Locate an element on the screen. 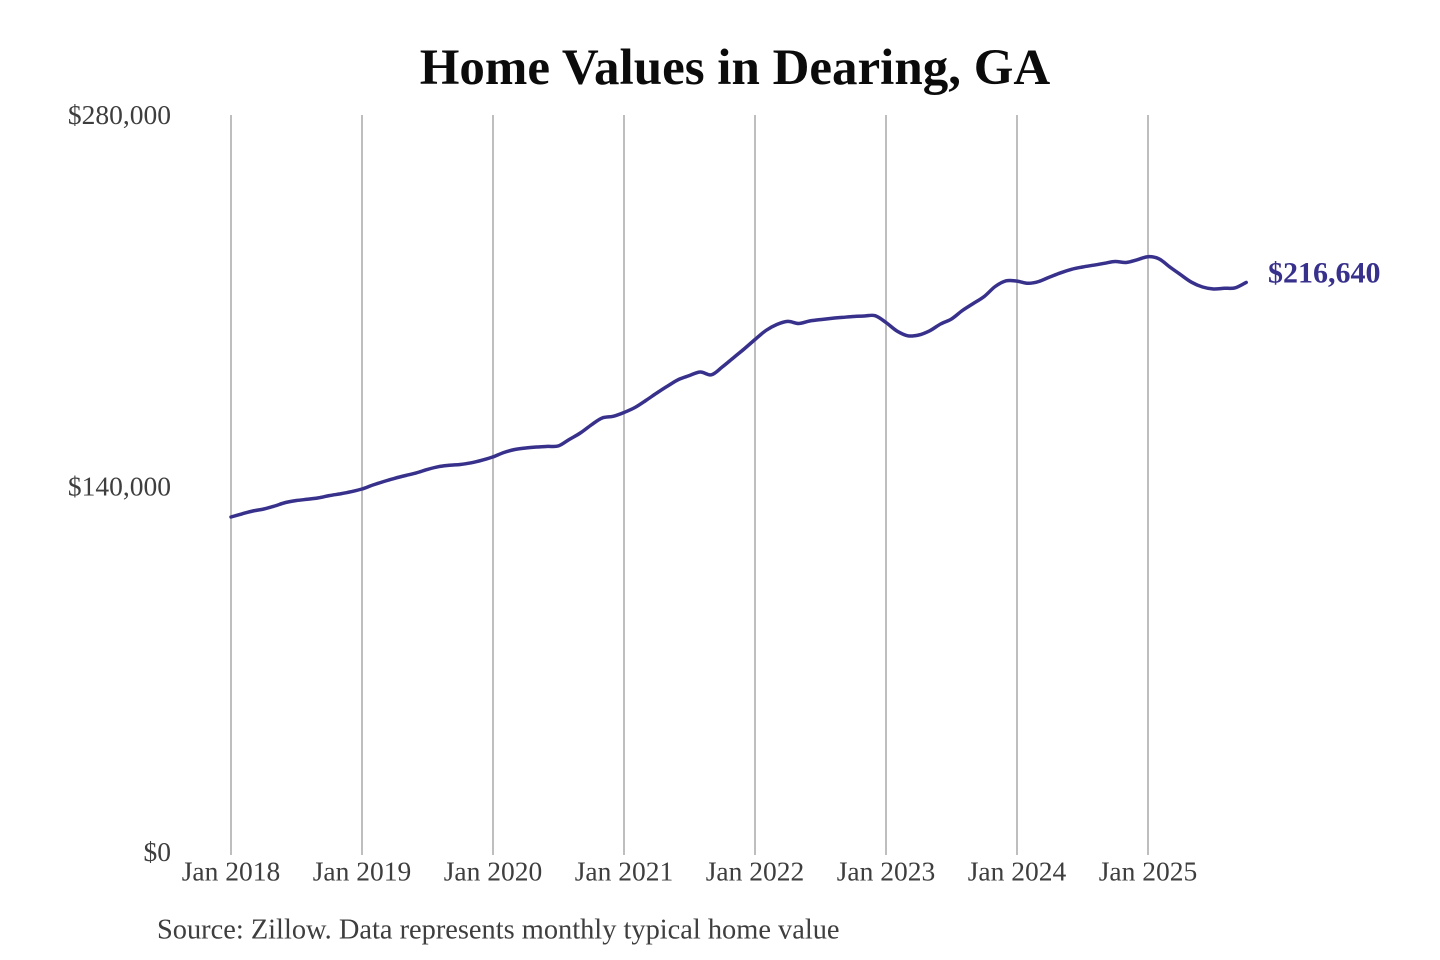 This screenshot has height=960, width=1440. svg-text: Jan 2024 is located at coordinates (1017, 871).